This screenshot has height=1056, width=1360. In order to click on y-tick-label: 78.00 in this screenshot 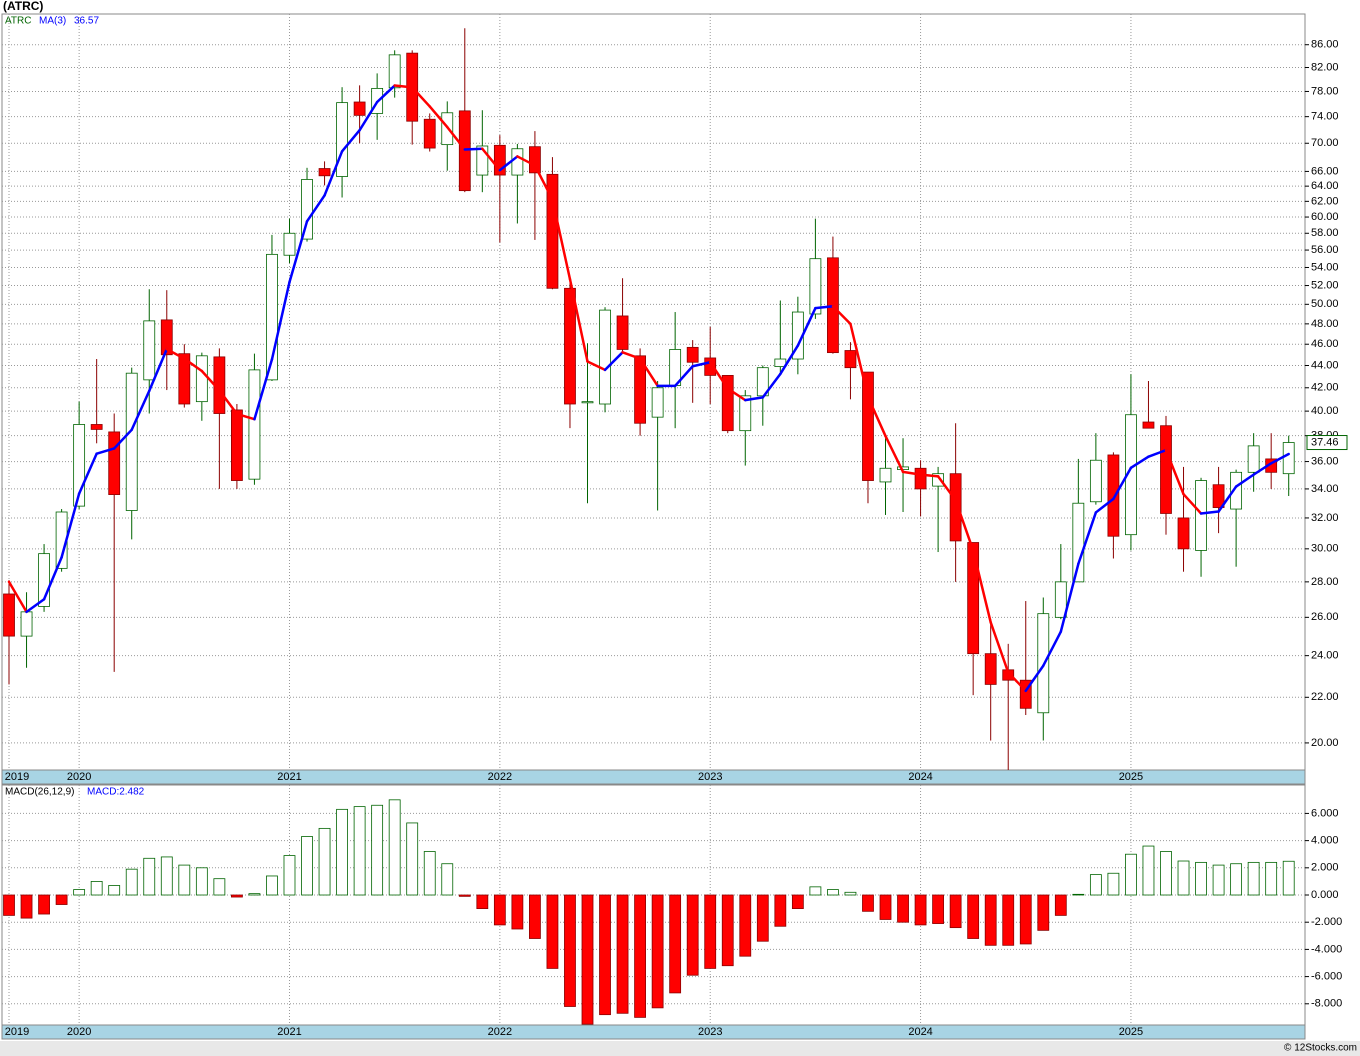, I will do `click(1325, 91)`.